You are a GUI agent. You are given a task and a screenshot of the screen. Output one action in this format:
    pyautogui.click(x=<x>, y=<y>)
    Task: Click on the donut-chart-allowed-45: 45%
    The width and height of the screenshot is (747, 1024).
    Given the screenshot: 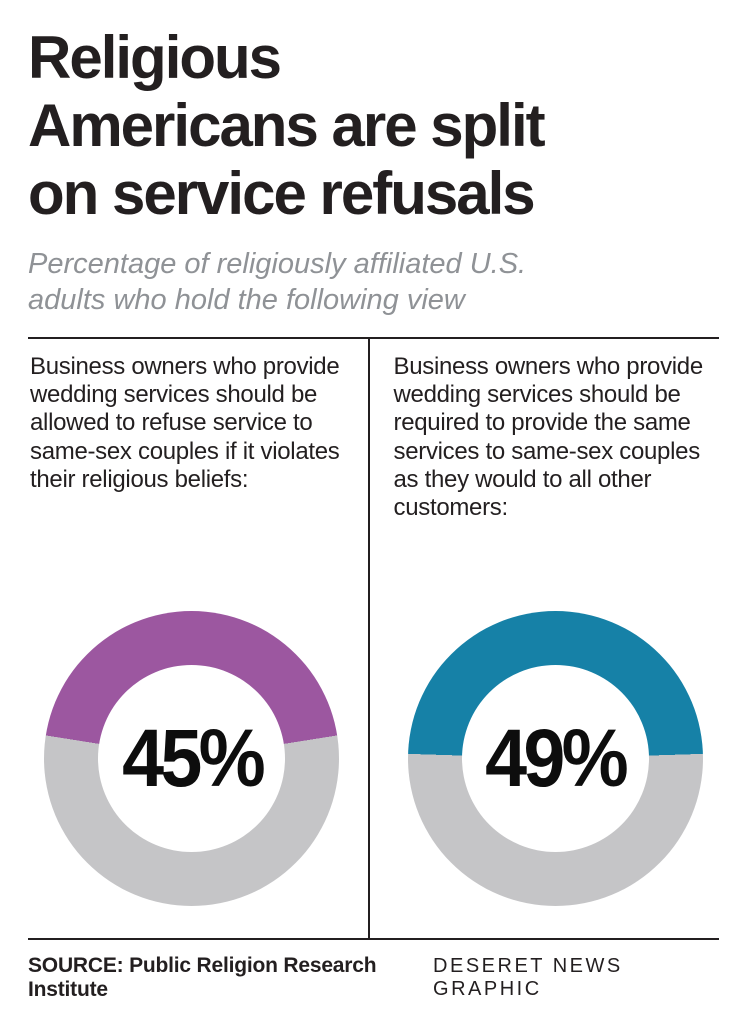 What is the action you would take?
    pyautogui.click(x=192, y=759)
    